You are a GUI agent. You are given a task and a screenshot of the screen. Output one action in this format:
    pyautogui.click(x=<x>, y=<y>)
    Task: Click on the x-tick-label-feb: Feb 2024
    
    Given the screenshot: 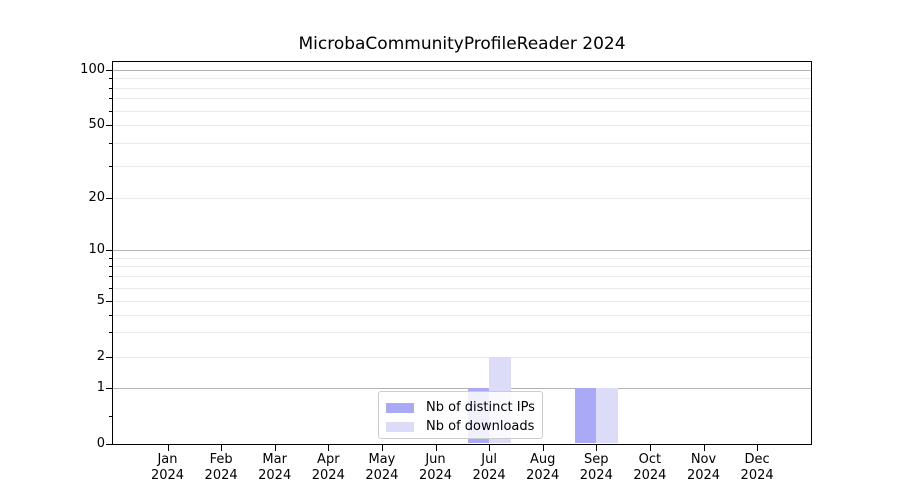 What is the action you would take?
    pyautogui.click(x=221, y=468)
    